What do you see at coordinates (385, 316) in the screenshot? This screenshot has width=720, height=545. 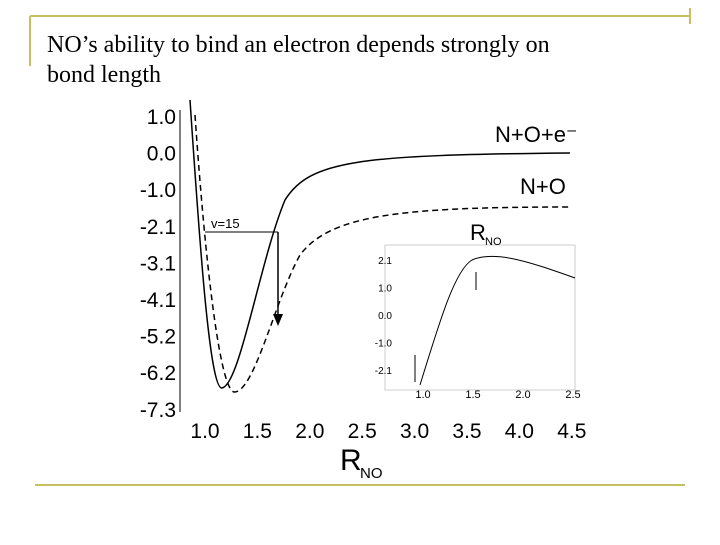 I see `inset-y-tick-label: 0.0` at bounding box center [385, 316].